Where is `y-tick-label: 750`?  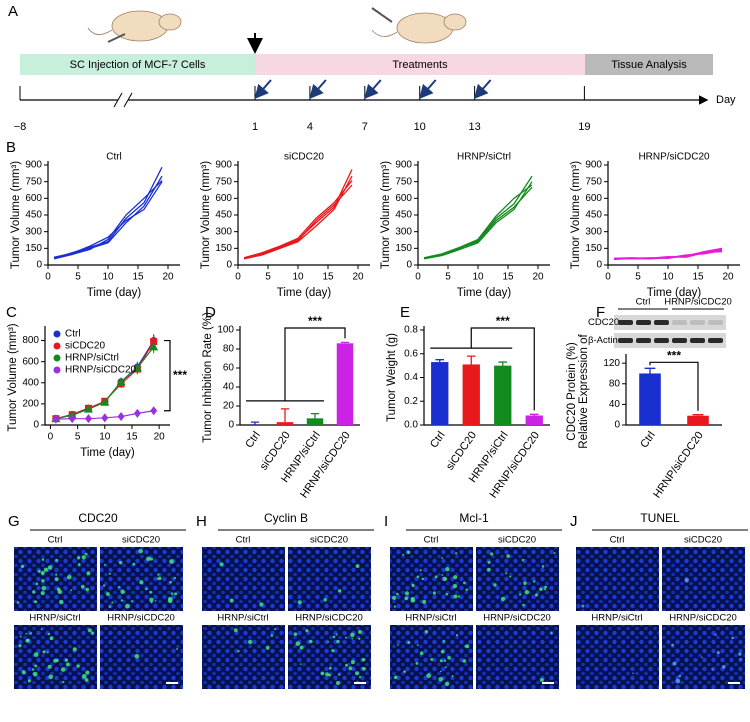
y-tick-label: 750 is located at coordinates (33, 181).